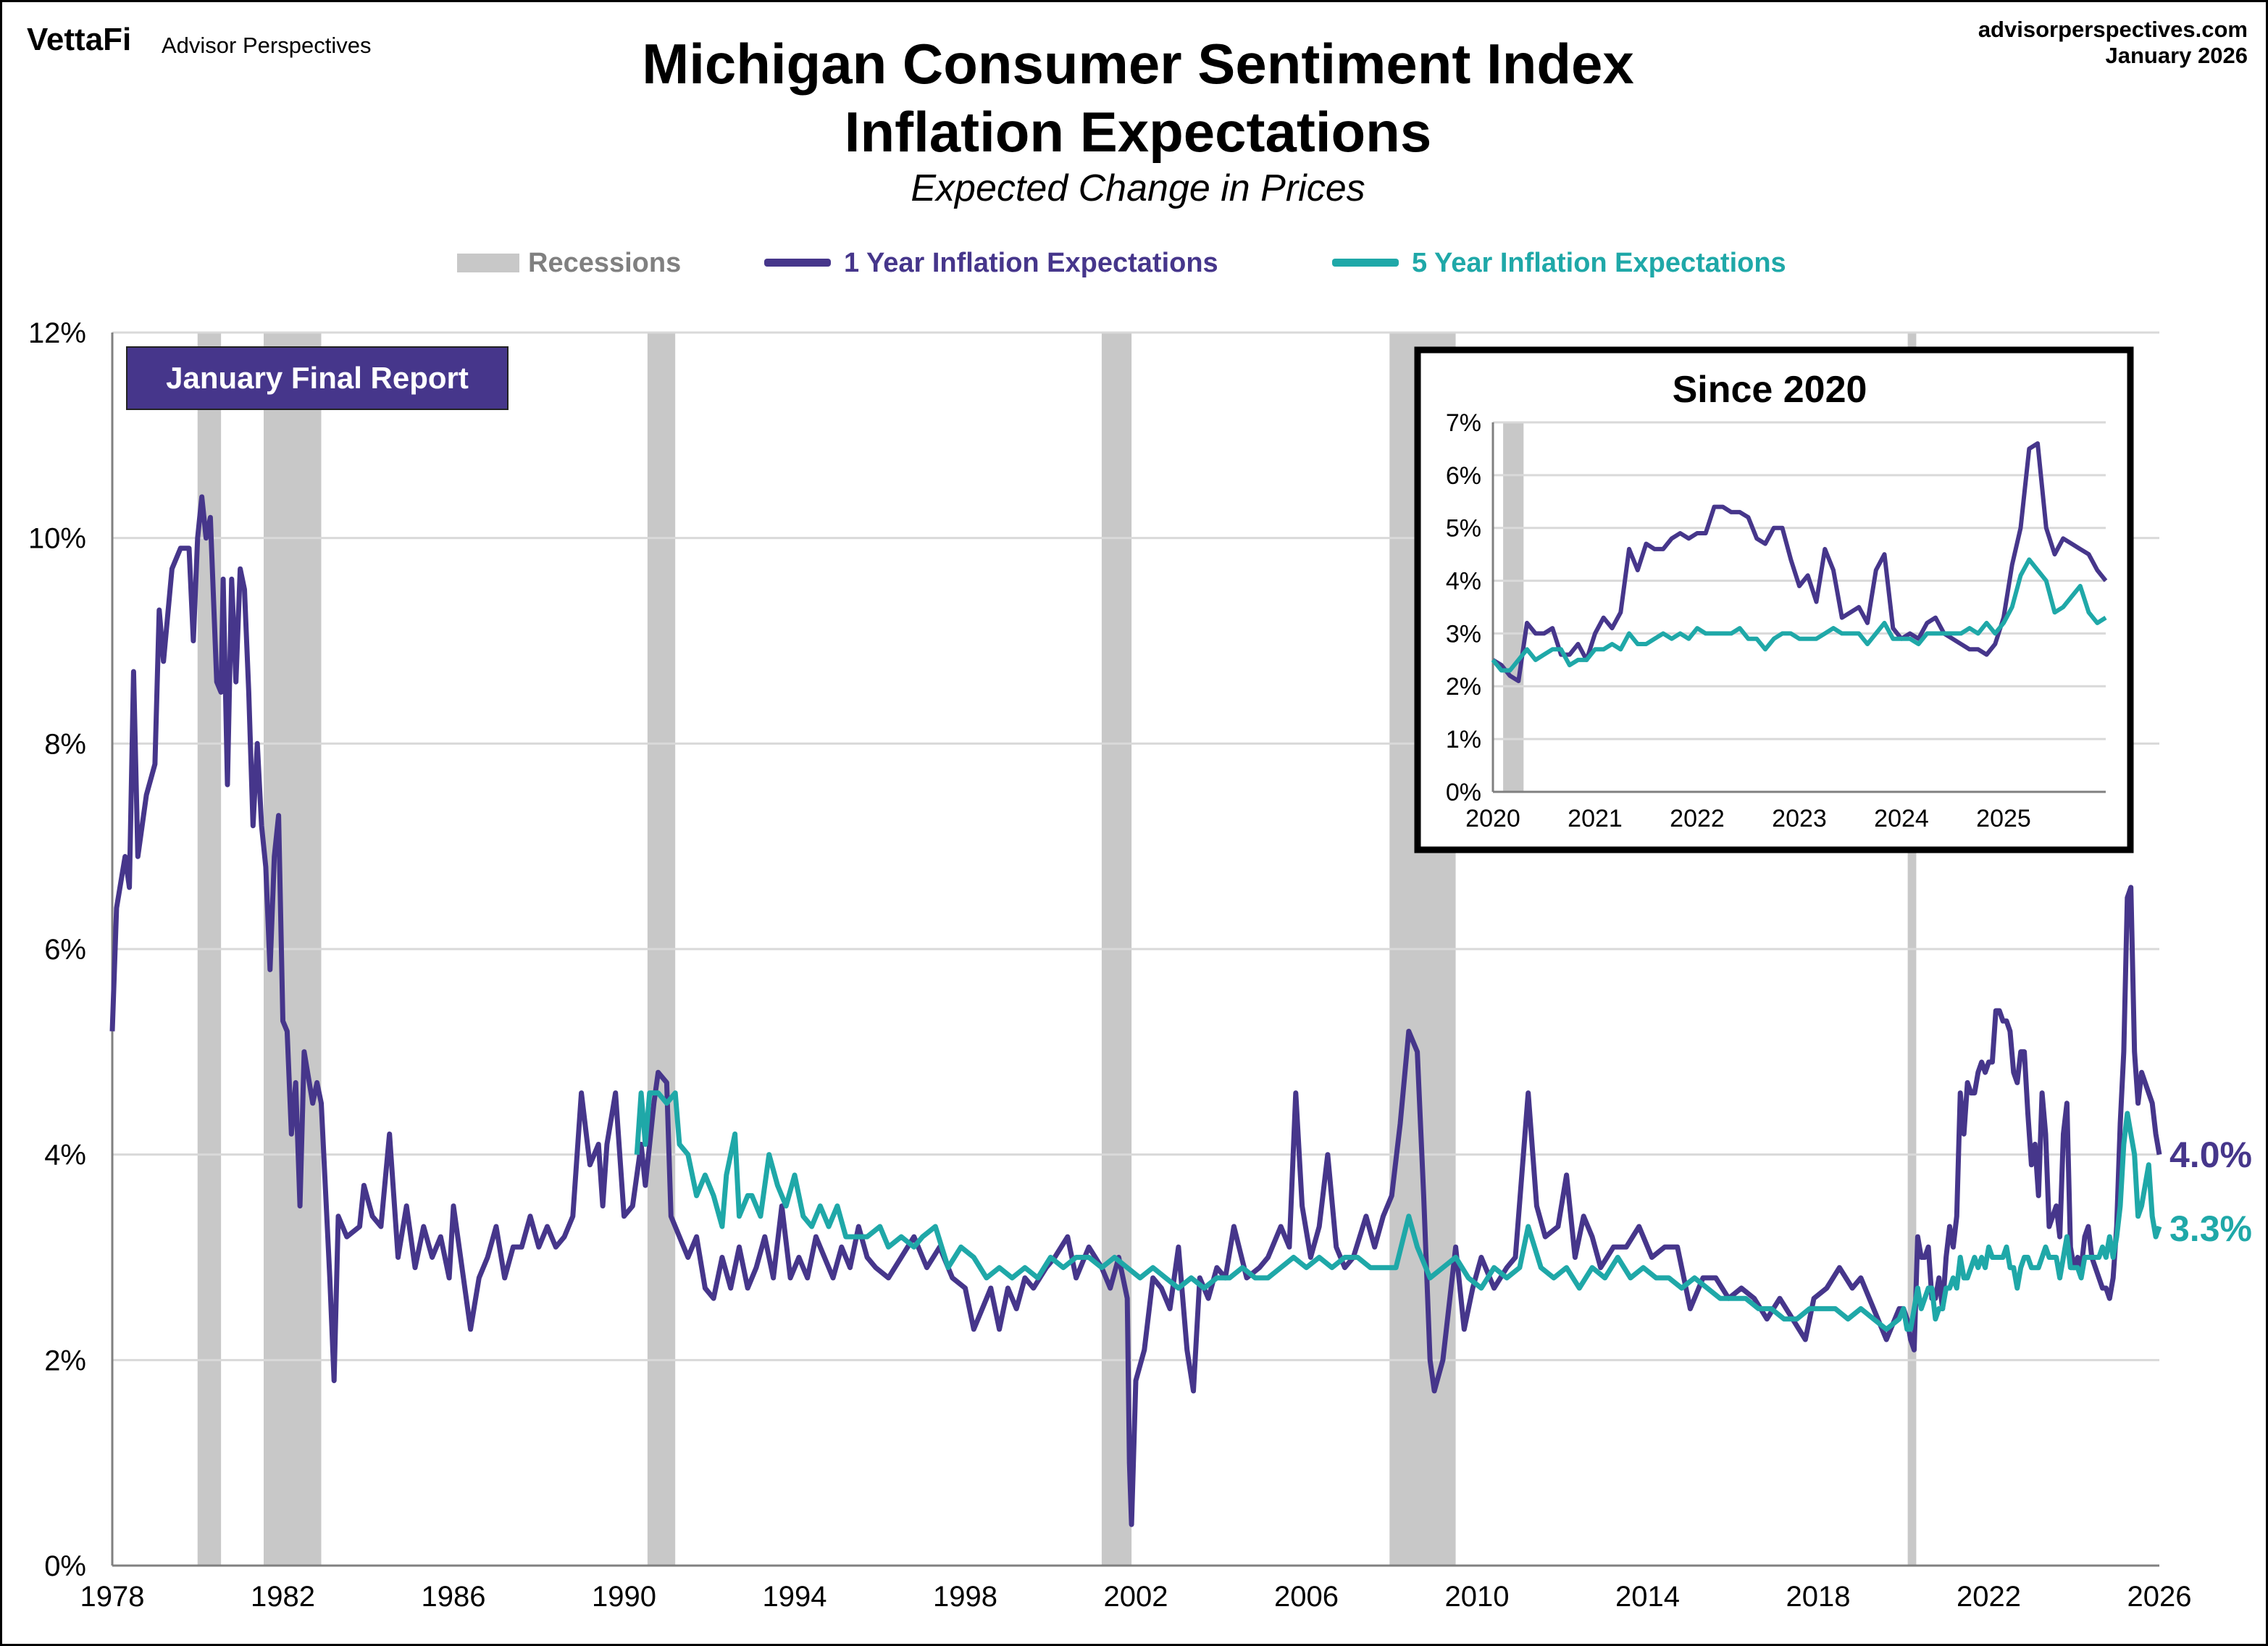  What do you see at coordinates (1514, 607) in the screenshot?
I see `recession-band` at bounding box center [1514, 607].